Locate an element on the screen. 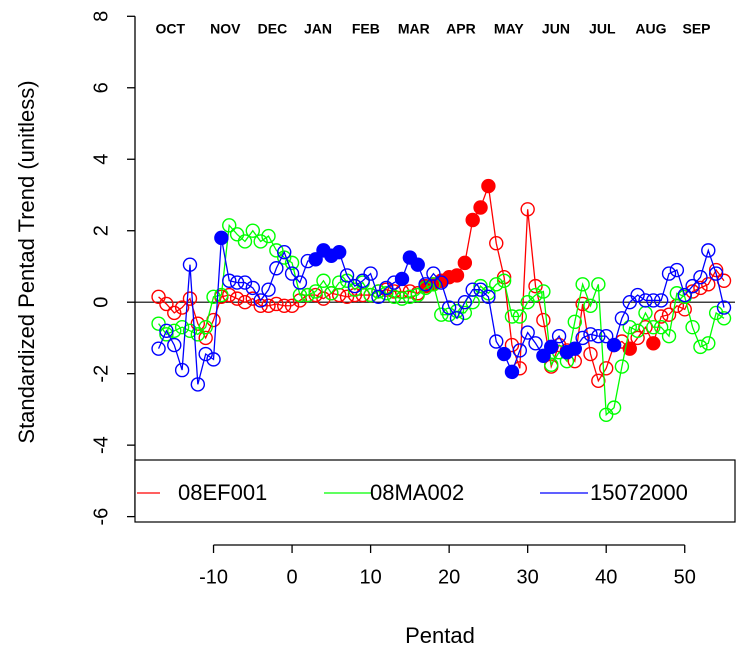 Image resolution: width=738 pixels, height=658 pixels. y-tick-label: -2 is located at coordinates (101, 374).